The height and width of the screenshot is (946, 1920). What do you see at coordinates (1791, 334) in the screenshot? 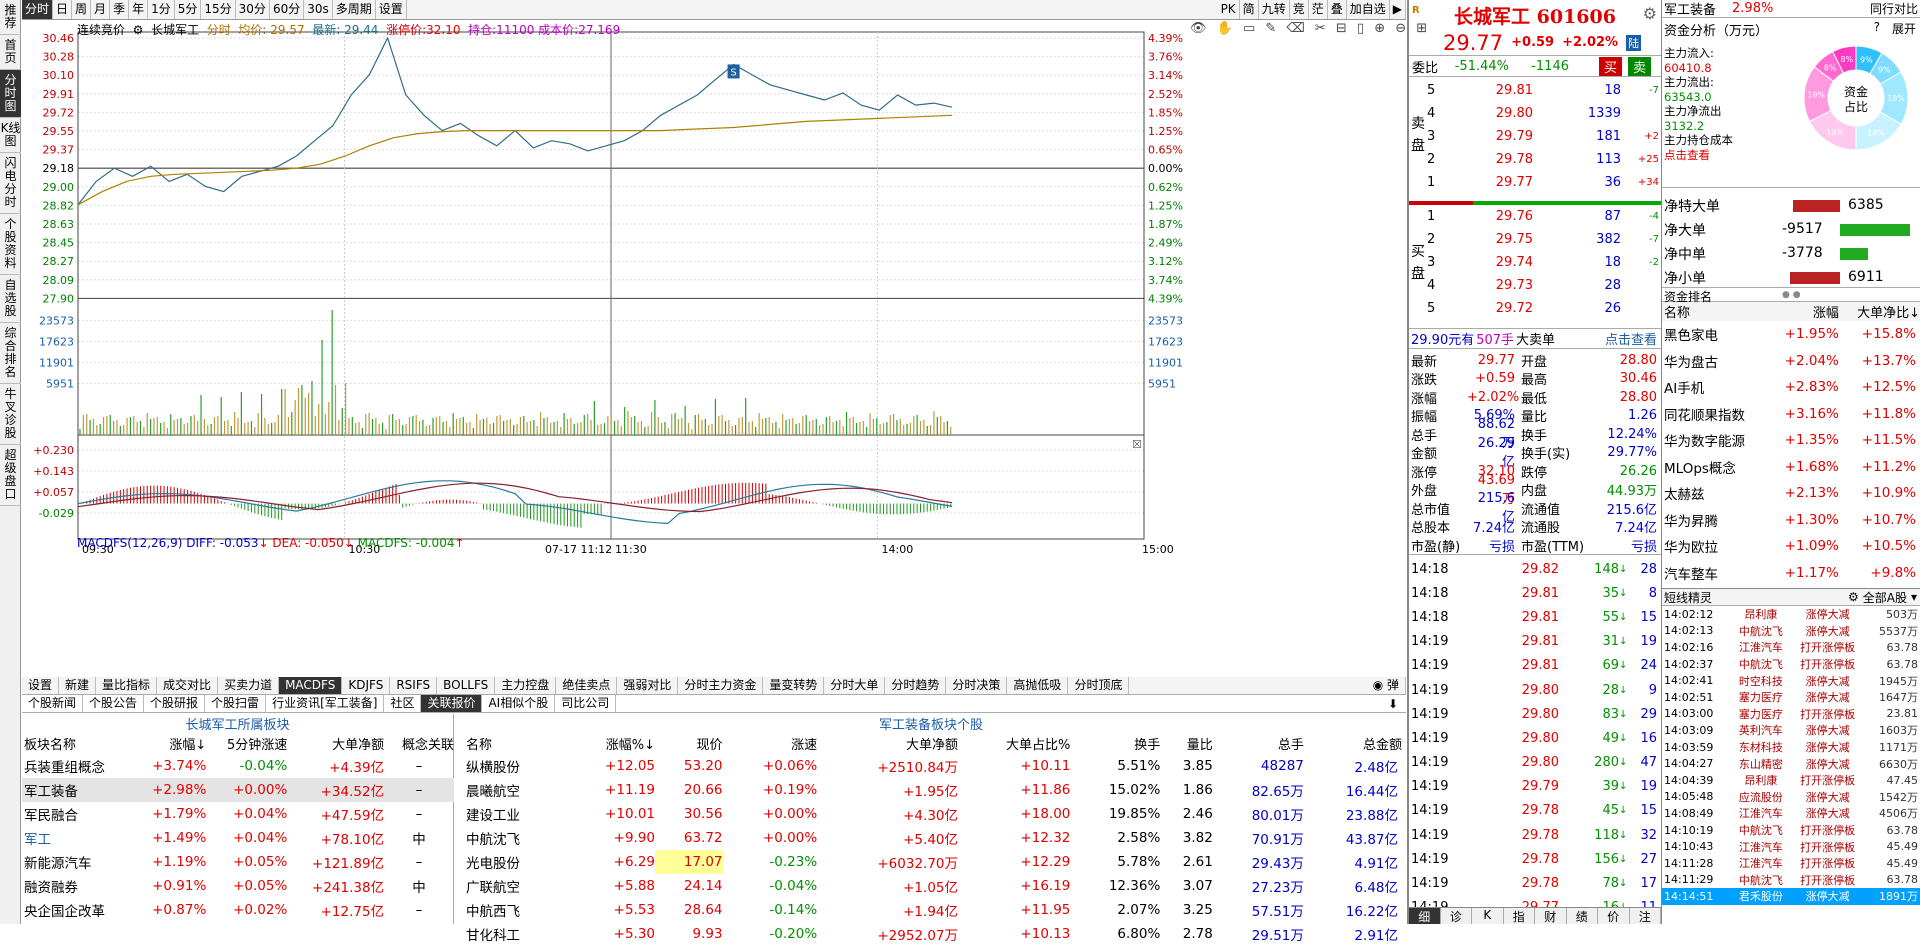
I see `rank-row: 黑色家电 +1.95% +15.8%` at bounding box center [1791, 334].